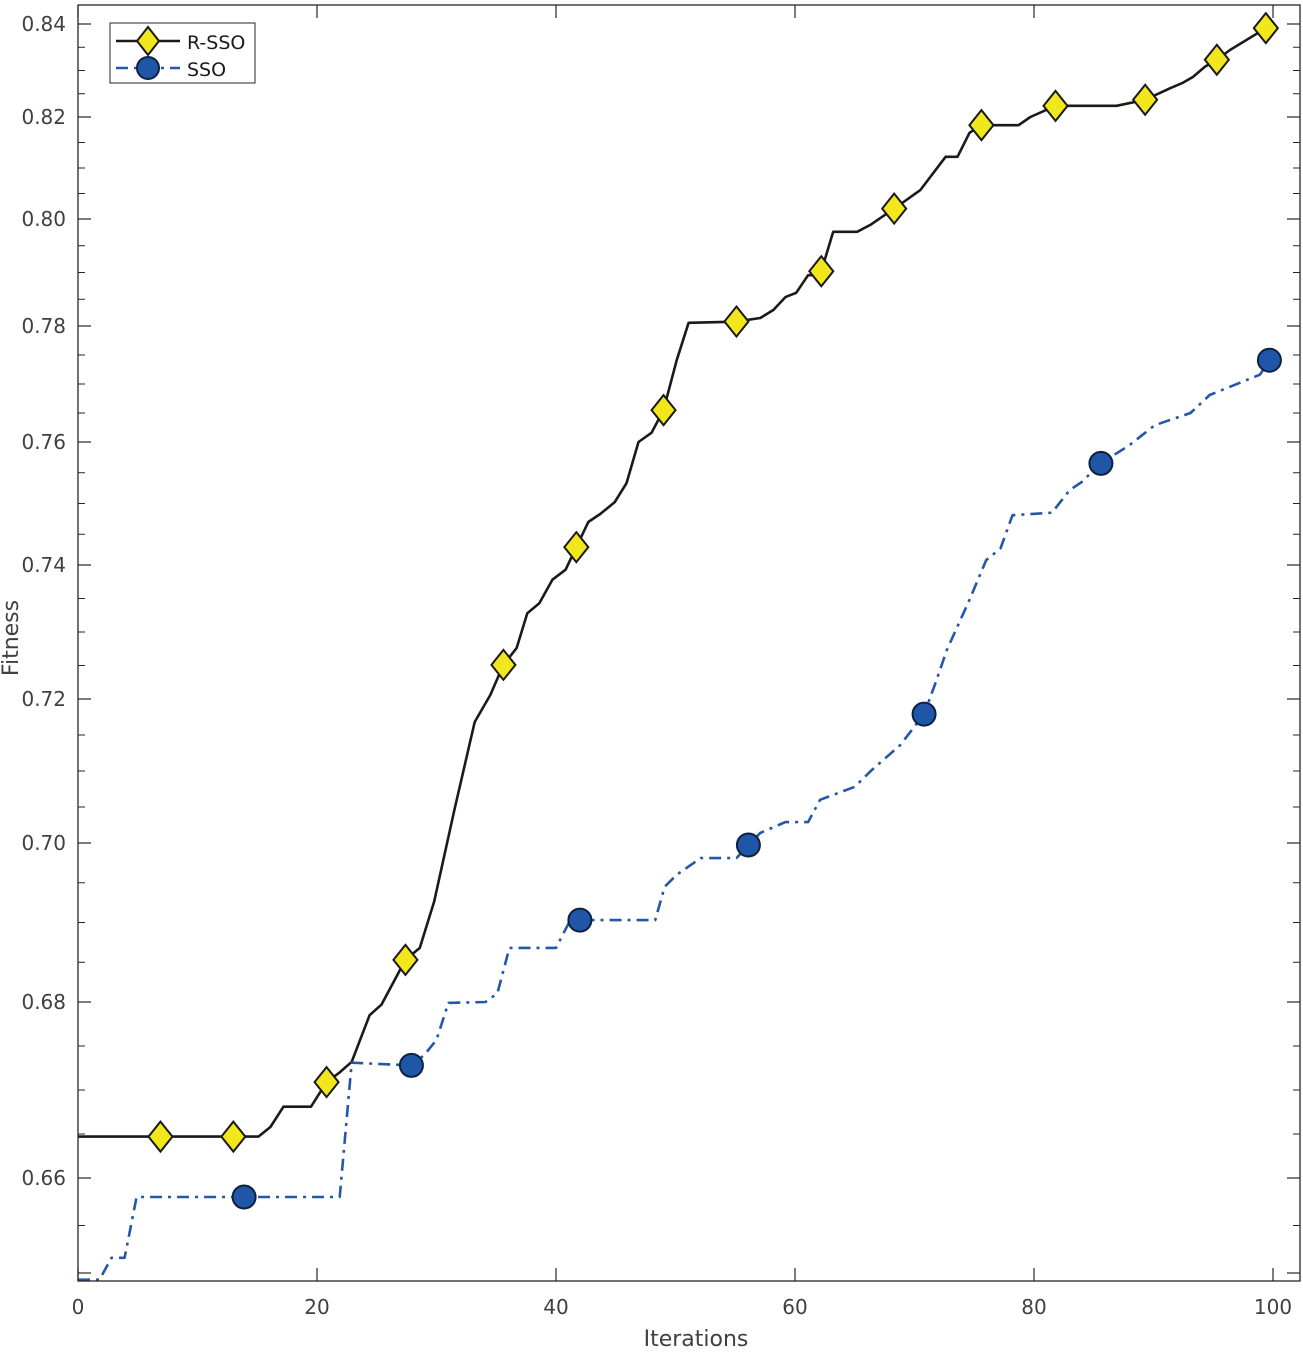 This screenshot has width=1303, height=1353. I want to click on y-tick-label: 0.80, so click(43, 219).